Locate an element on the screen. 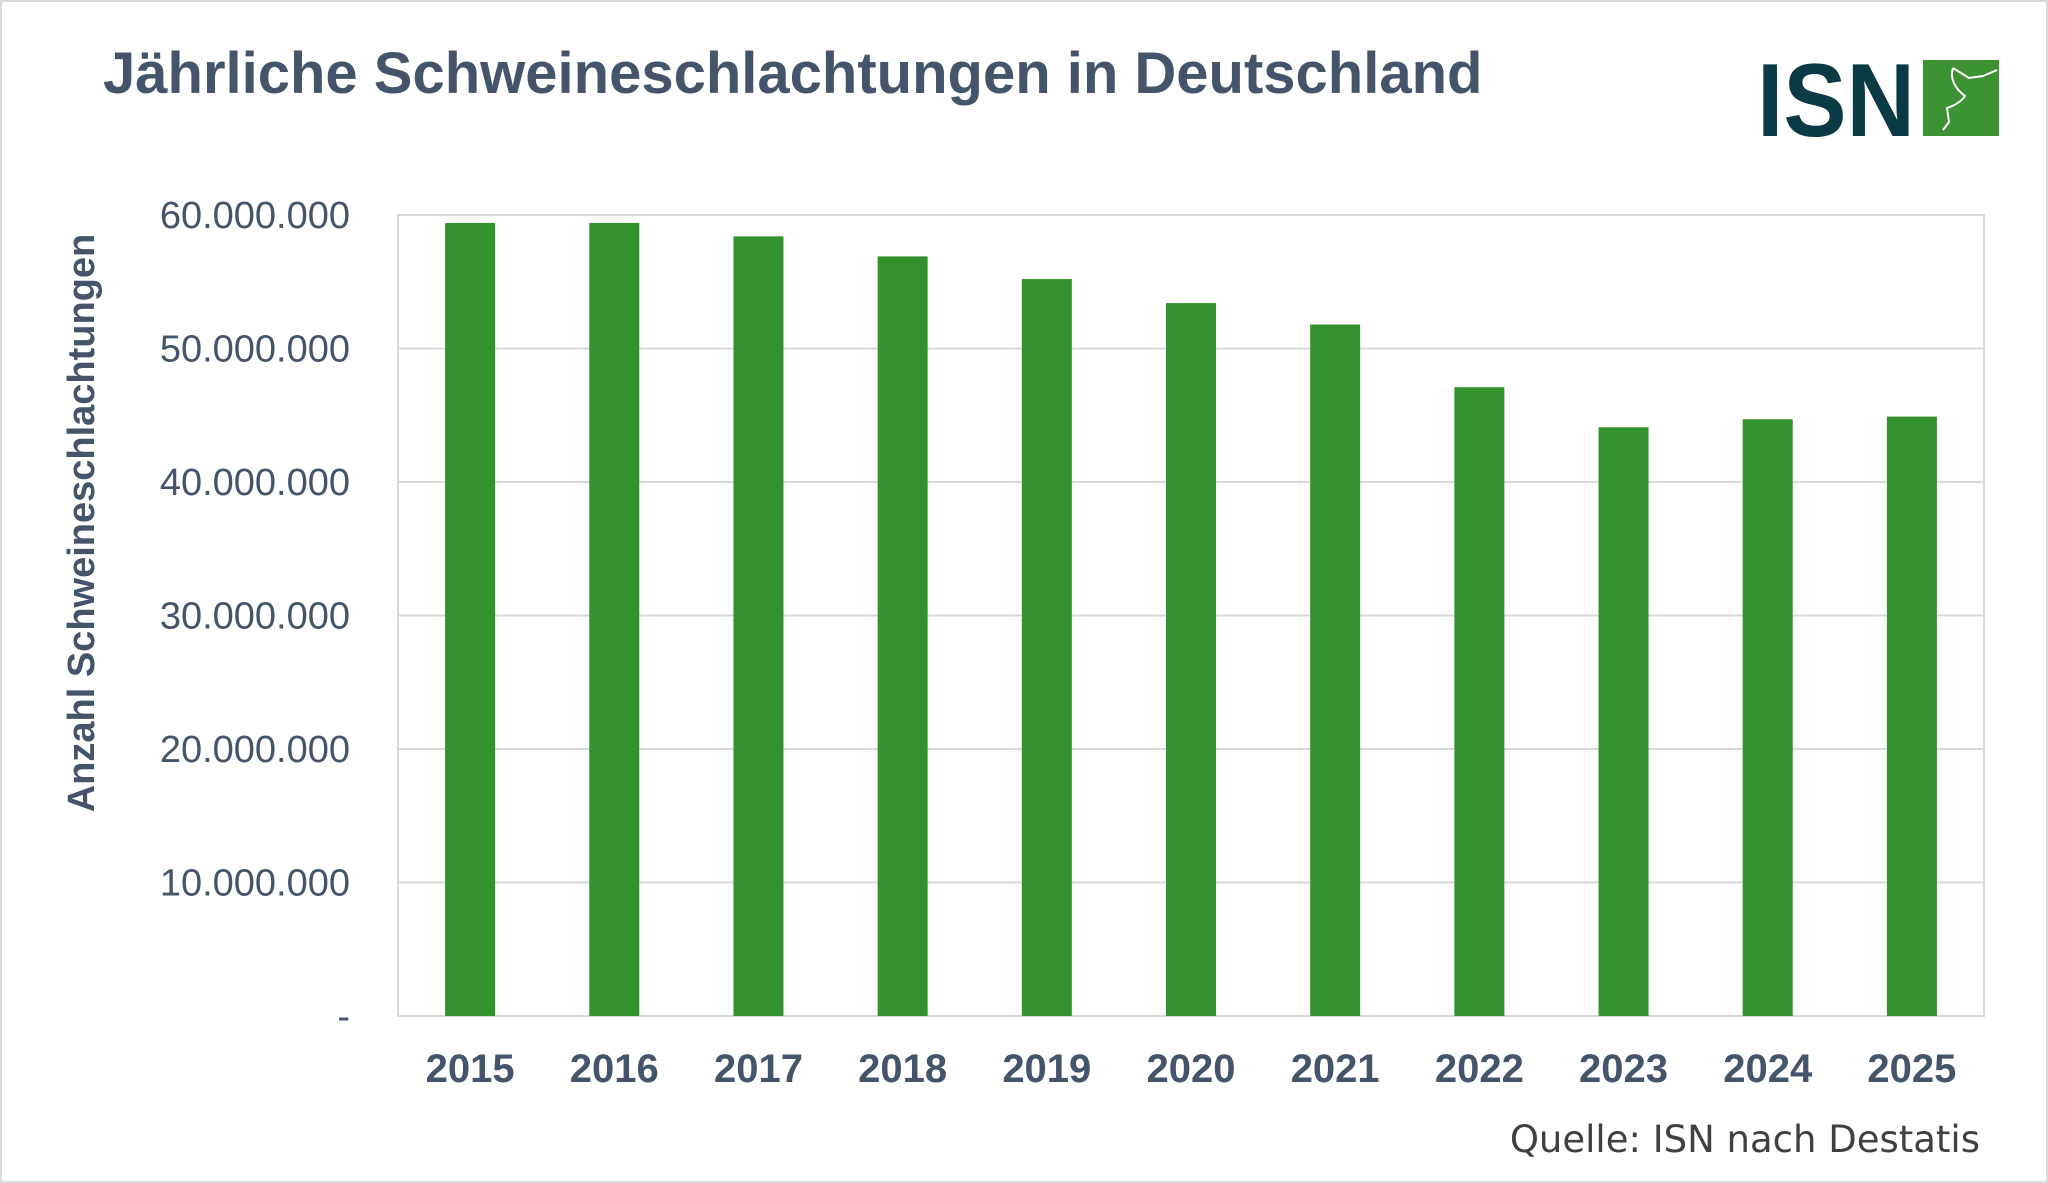 The width and height of the screenshot is (2048, 1183). bar-2015 is located at coordinates (470, 619).